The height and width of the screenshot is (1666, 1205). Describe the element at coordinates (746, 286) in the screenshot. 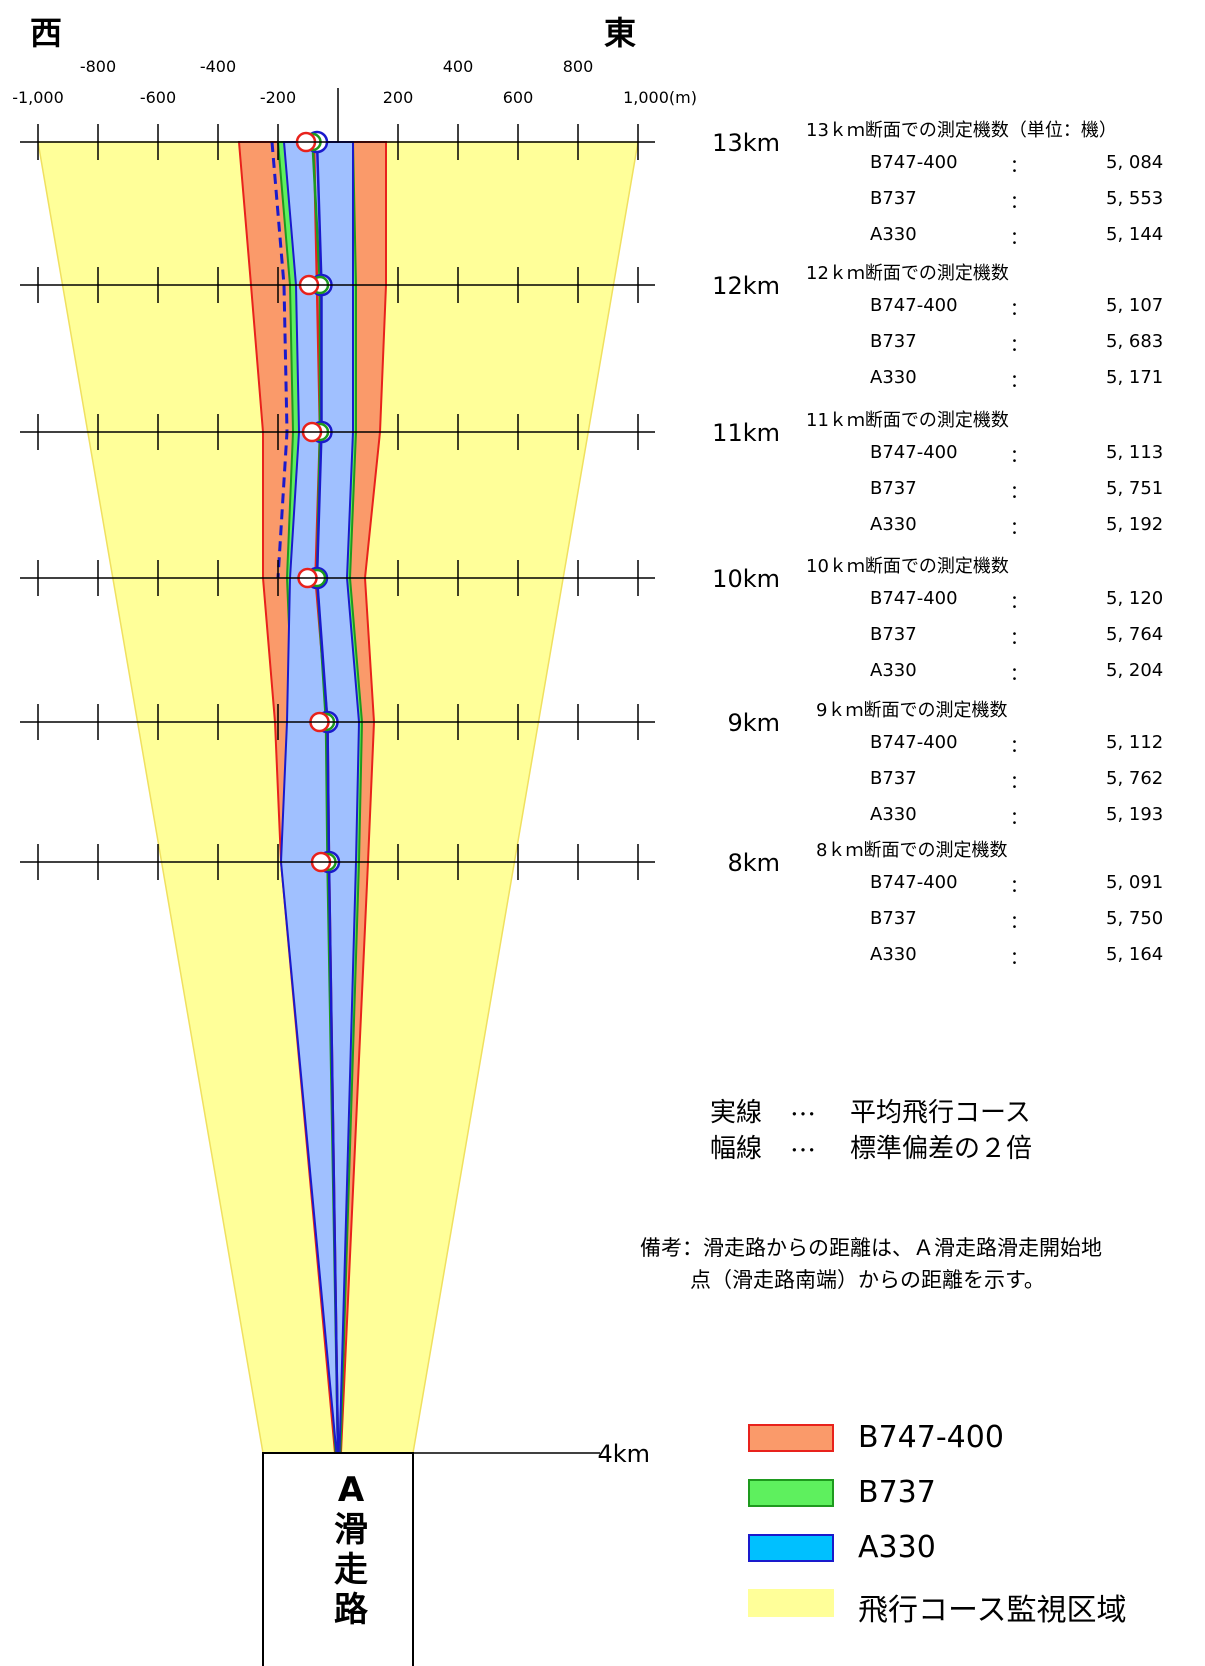

I see `distance-label-12km: 12km` at that location.